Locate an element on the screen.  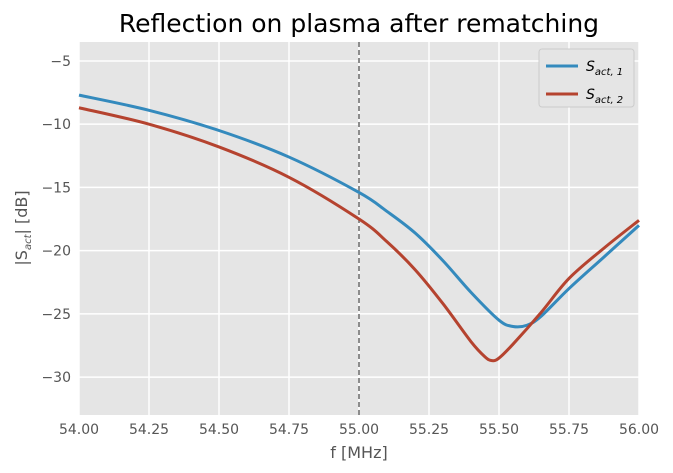
x-tick-label: 55.75 is located at coordinates (569, 430).